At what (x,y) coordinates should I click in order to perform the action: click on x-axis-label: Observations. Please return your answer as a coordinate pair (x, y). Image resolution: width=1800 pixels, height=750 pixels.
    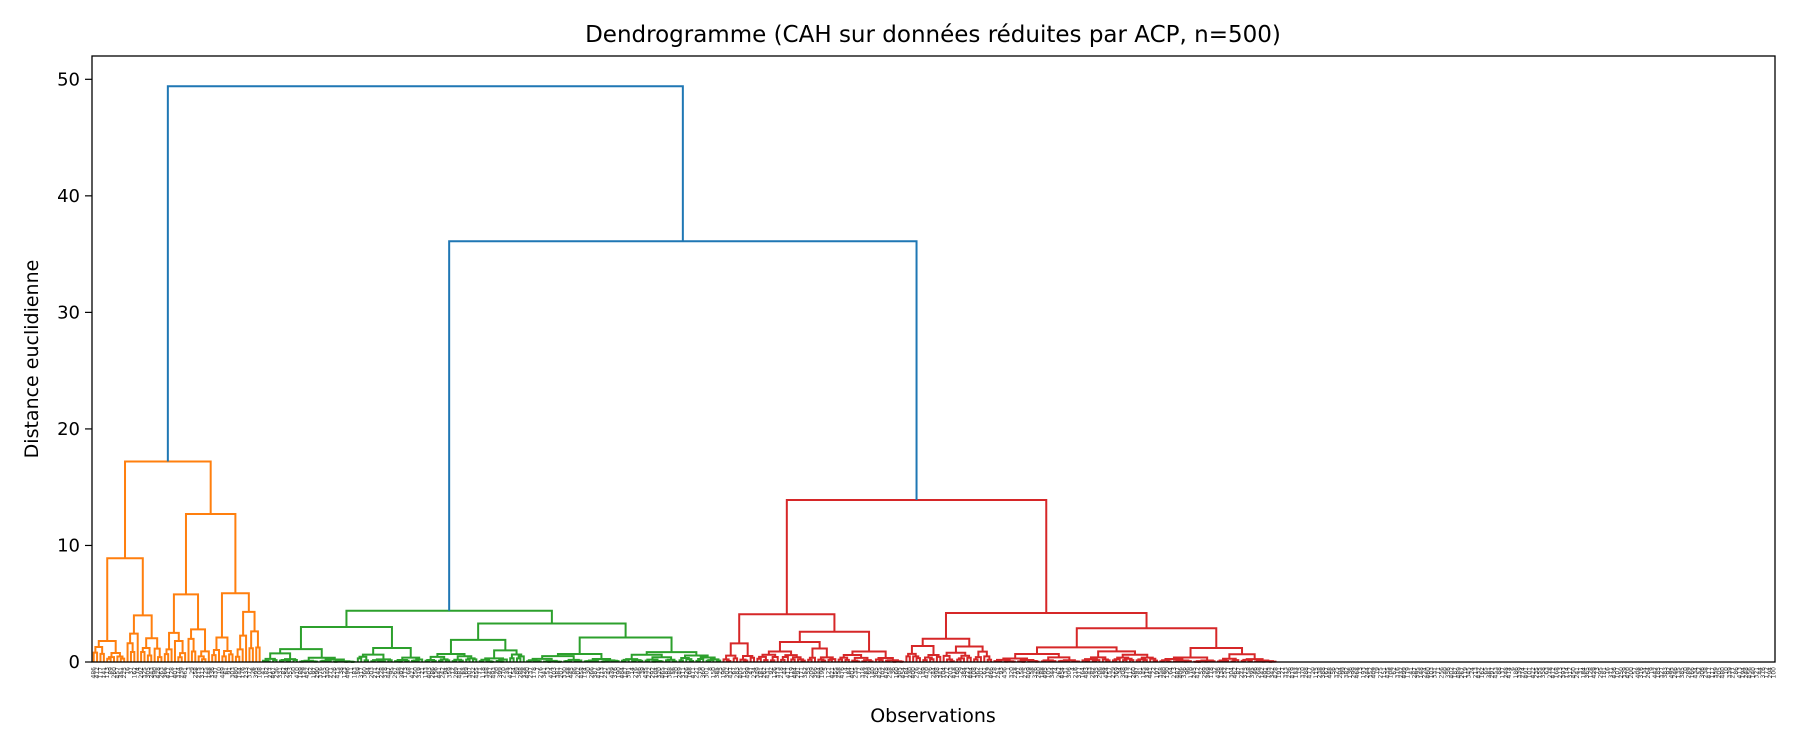
    Looking at the image, I should click on (933, 716).